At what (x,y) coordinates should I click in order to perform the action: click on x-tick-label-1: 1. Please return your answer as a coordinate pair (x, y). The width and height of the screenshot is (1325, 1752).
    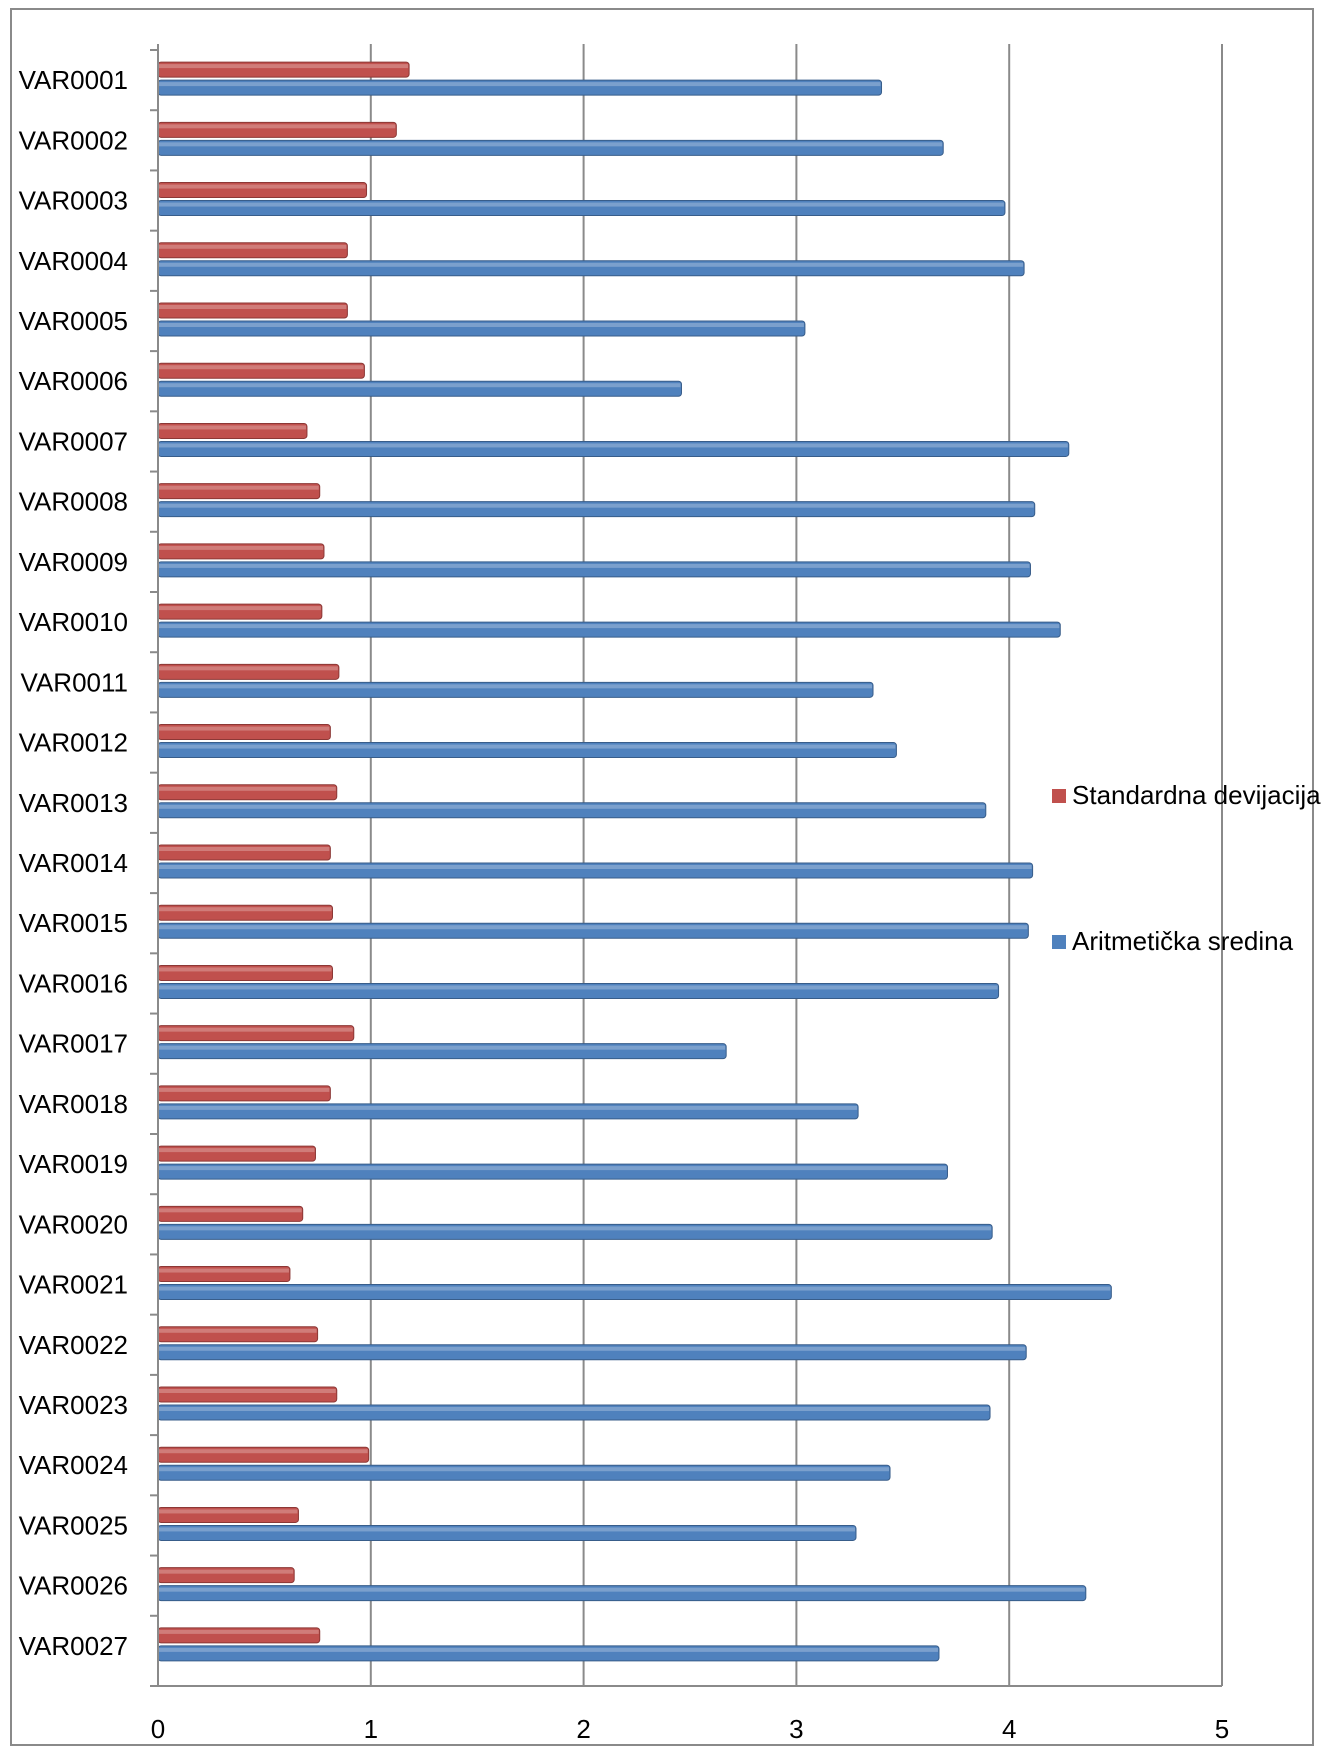
    Looking at the image, I should click on (371, 1729).